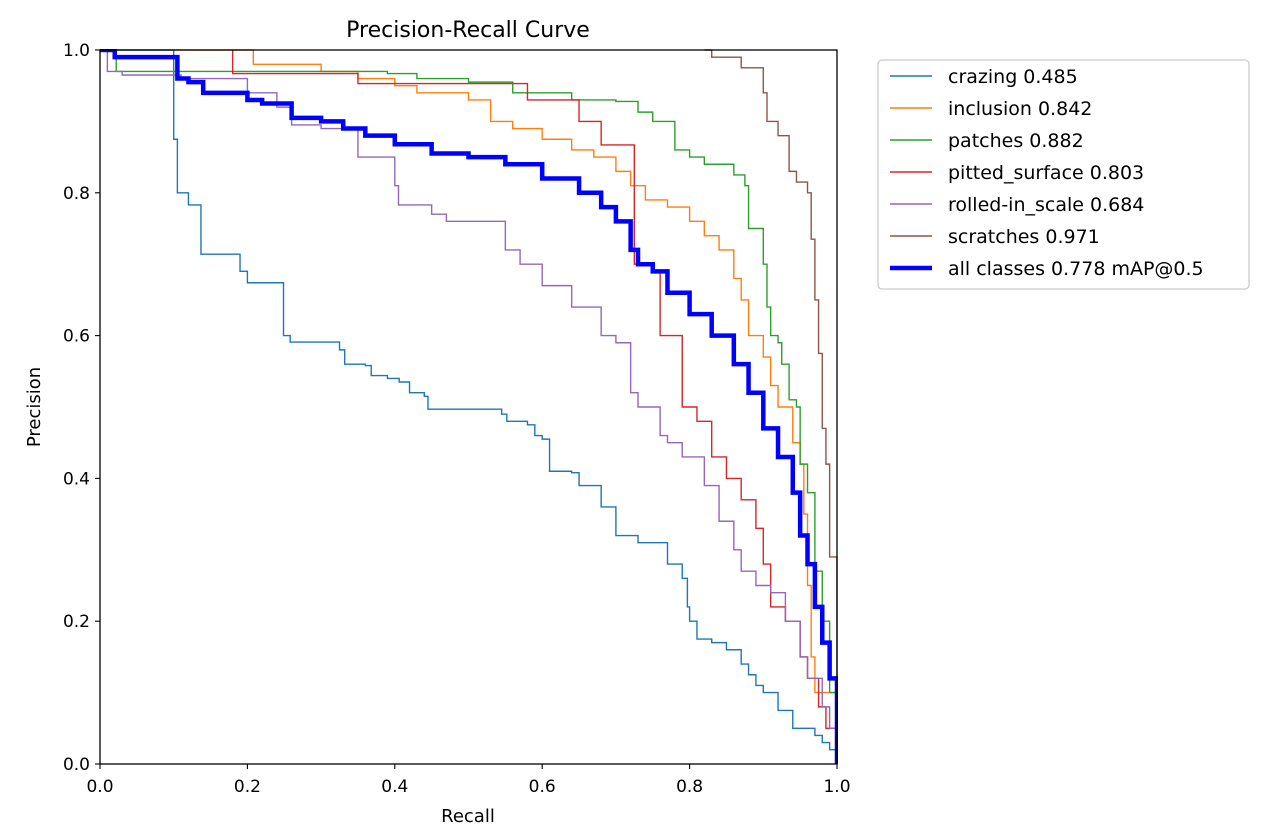  I want to click on legend-label-all: all classes 0.778 mAP@0.5, so click(1076, 269).